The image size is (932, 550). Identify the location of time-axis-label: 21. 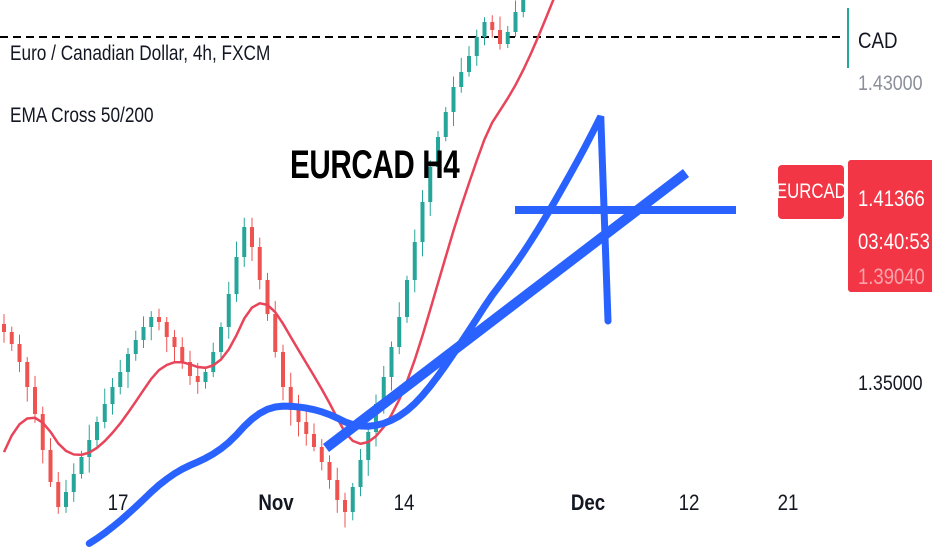
(788, 502).